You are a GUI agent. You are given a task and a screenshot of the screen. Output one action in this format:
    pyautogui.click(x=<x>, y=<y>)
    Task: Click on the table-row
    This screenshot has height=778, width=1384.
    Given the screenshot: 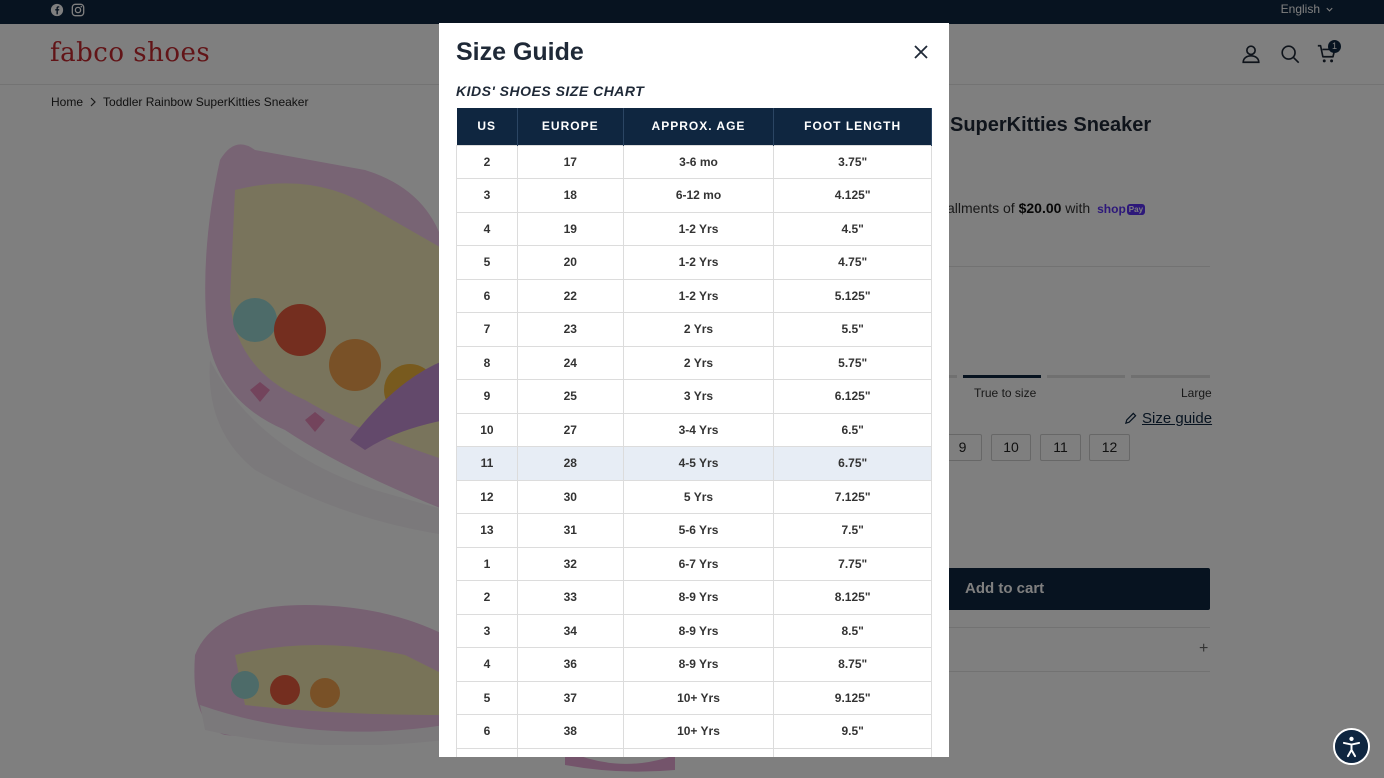 What is the action you would take?
    pyautogui.click(x=694, y=752)
    